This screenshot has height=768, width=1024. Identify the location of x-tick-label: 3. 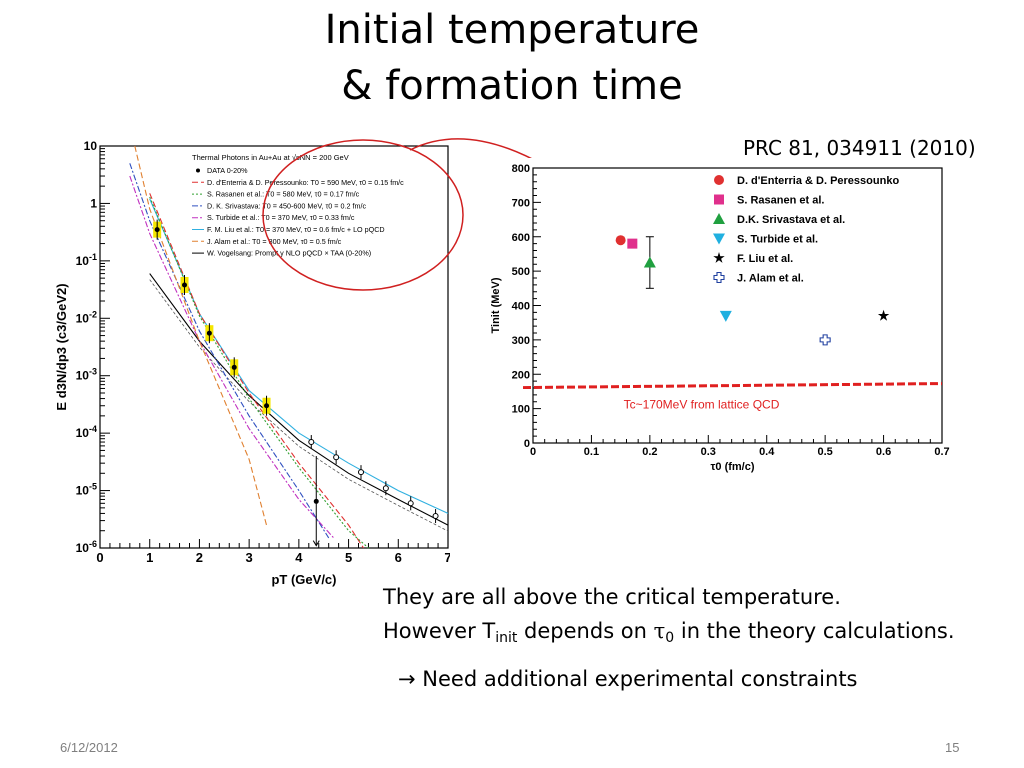
(249, 557).